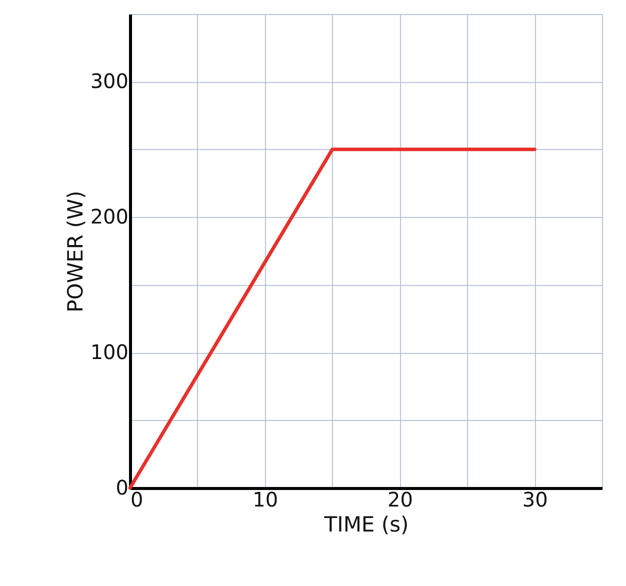  What do you see at coordinates (400, 500) in the screenshot?
I see `x-tick-label: 20` at bounding box center [400, 500].